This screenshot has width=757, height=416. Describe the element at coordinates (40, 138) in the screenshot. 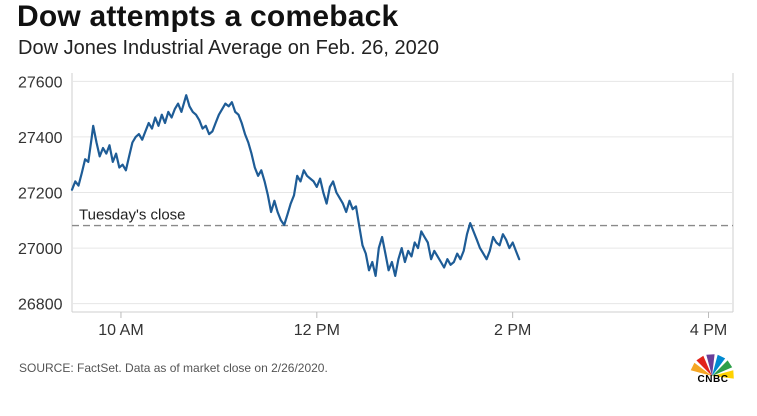

I see `y-tick-label: 27400` at that location.